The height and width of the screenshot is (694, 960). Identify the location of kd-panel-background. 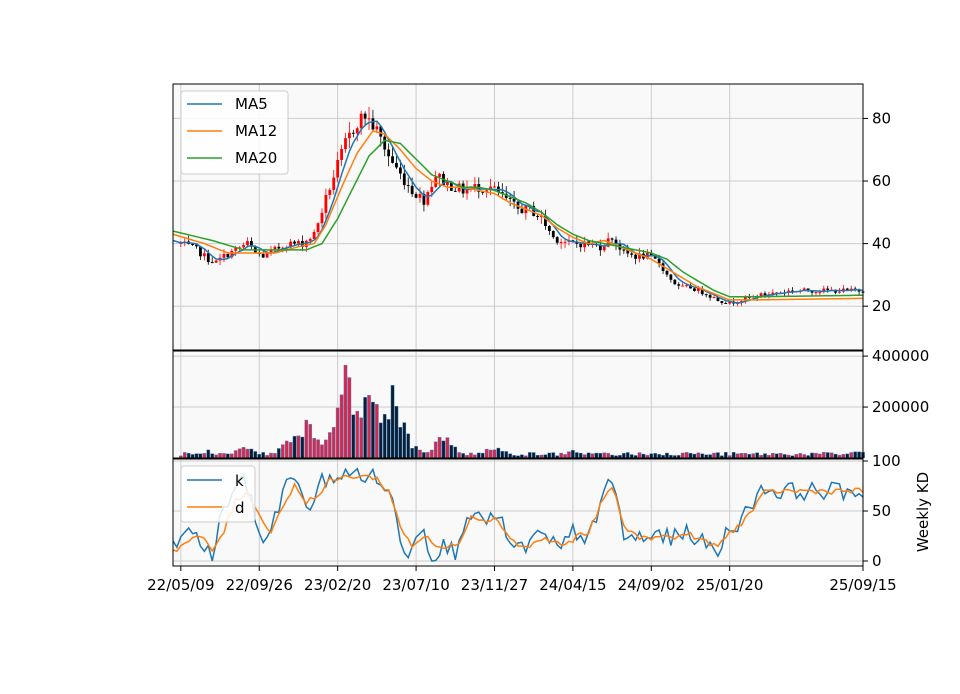
(518, 512).